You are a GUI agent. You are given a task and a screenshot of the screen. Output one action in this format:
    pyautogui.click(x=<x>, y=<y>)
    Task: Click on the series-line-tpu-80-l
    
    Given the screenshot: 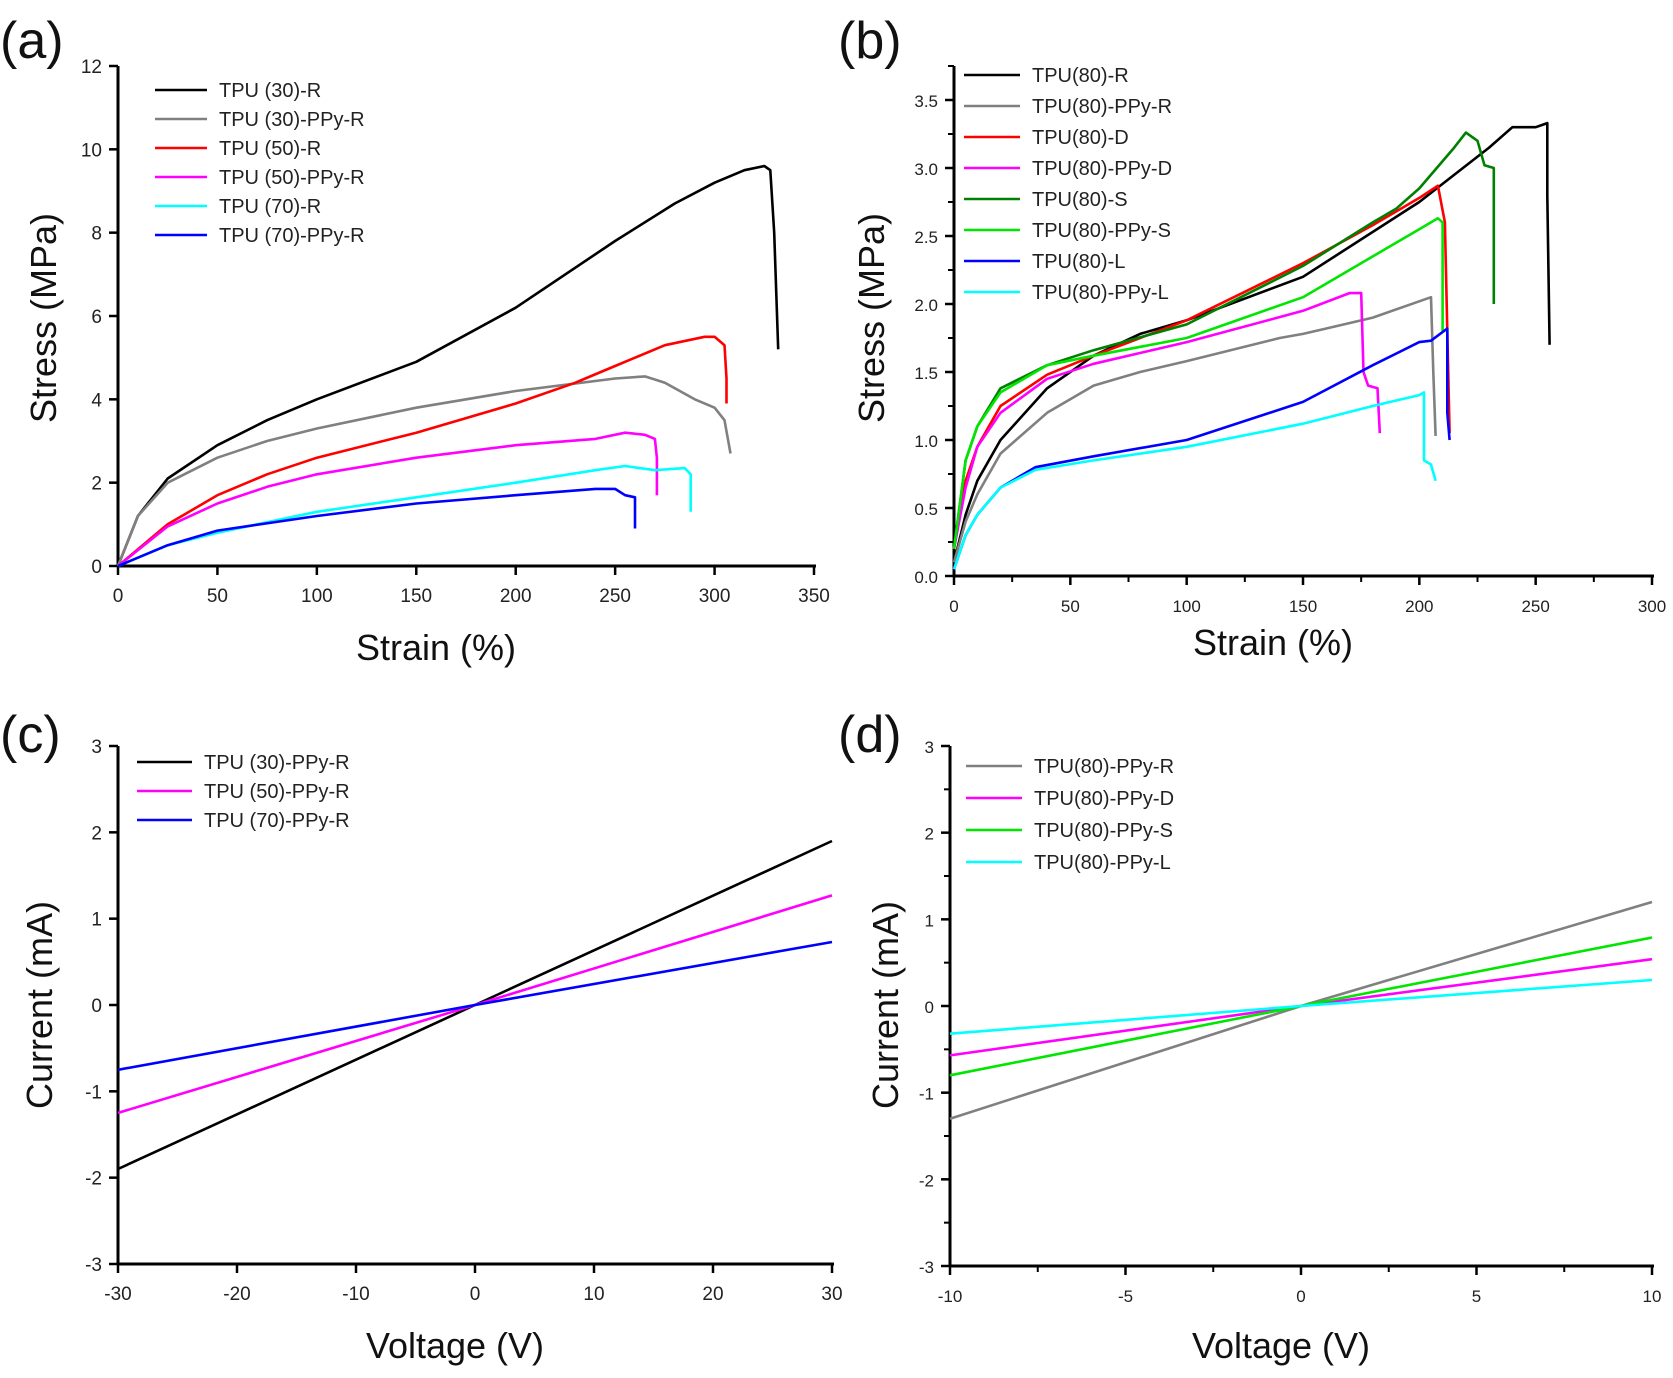 What is the action you would take?
    pyautogui.click(x=1201, y=448)
    